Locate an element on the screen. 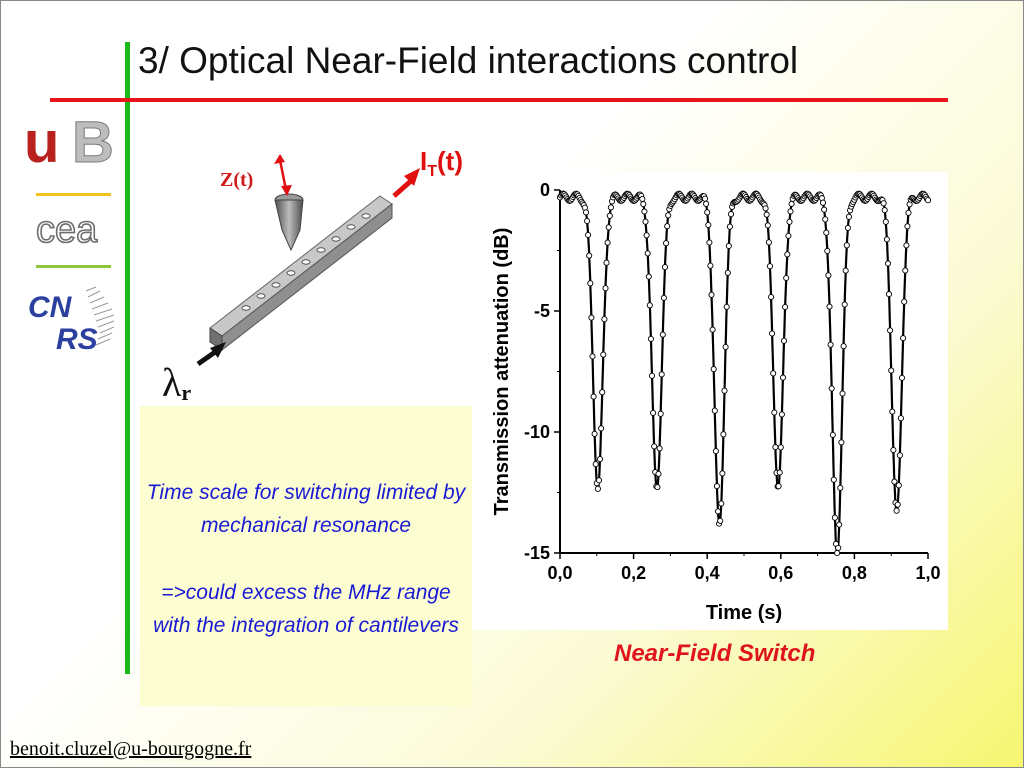  author-email: benoit.cluzel@u-bourgogne.fr is located at coordinates (131, 749).